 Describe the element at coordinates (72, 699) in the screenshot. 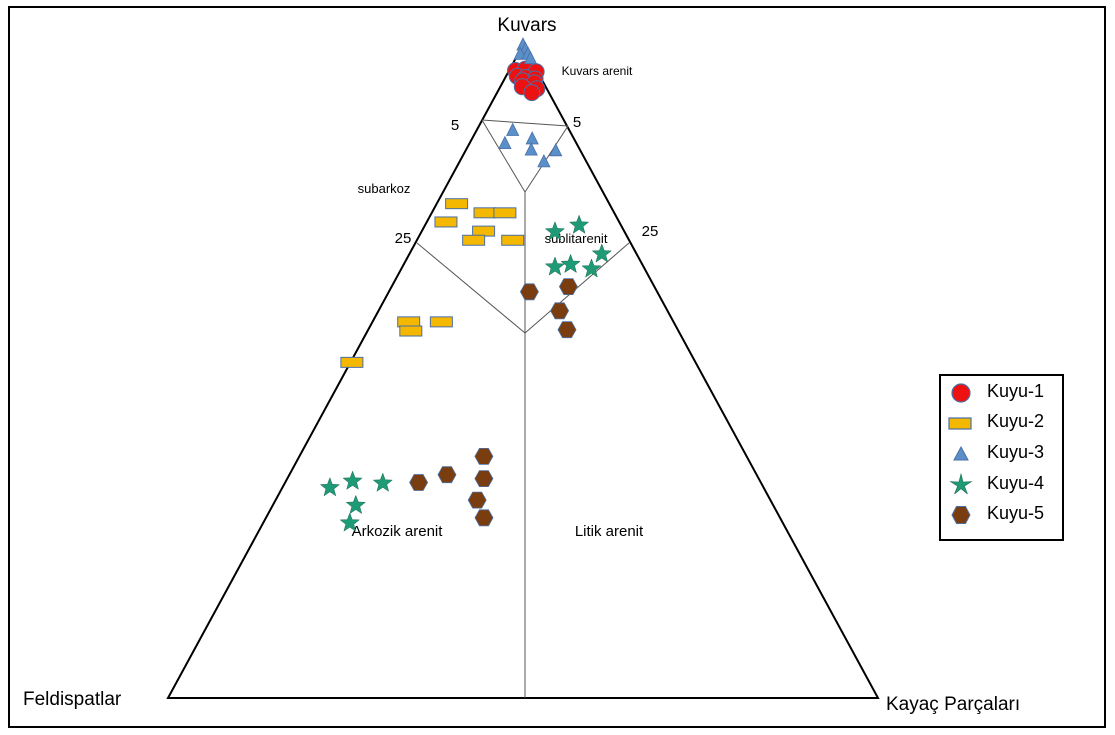

I see `vertex-label-feldispatlar: Feldispatlar` at that location.